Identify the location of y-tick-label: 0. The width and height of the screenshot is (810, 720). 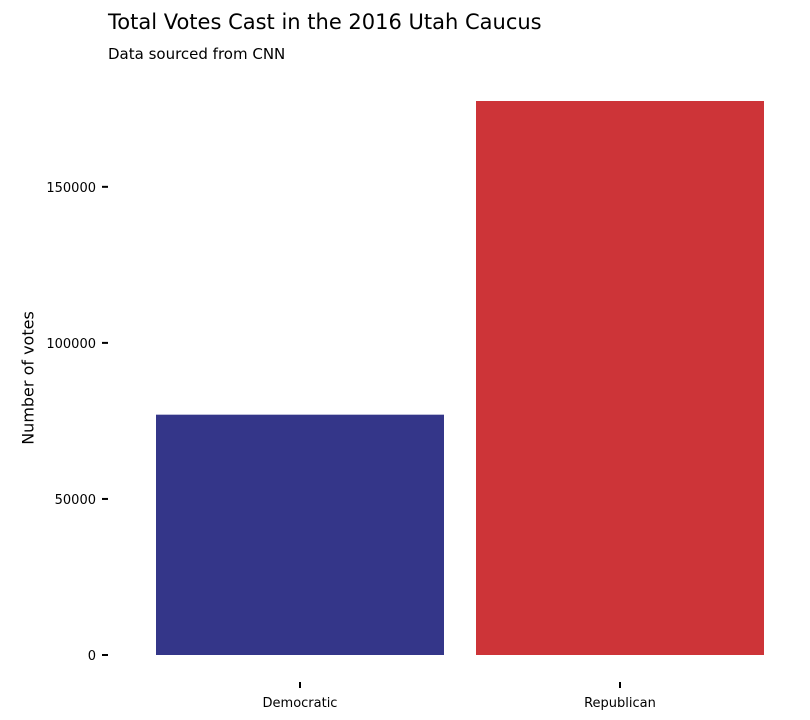
(92, 656).